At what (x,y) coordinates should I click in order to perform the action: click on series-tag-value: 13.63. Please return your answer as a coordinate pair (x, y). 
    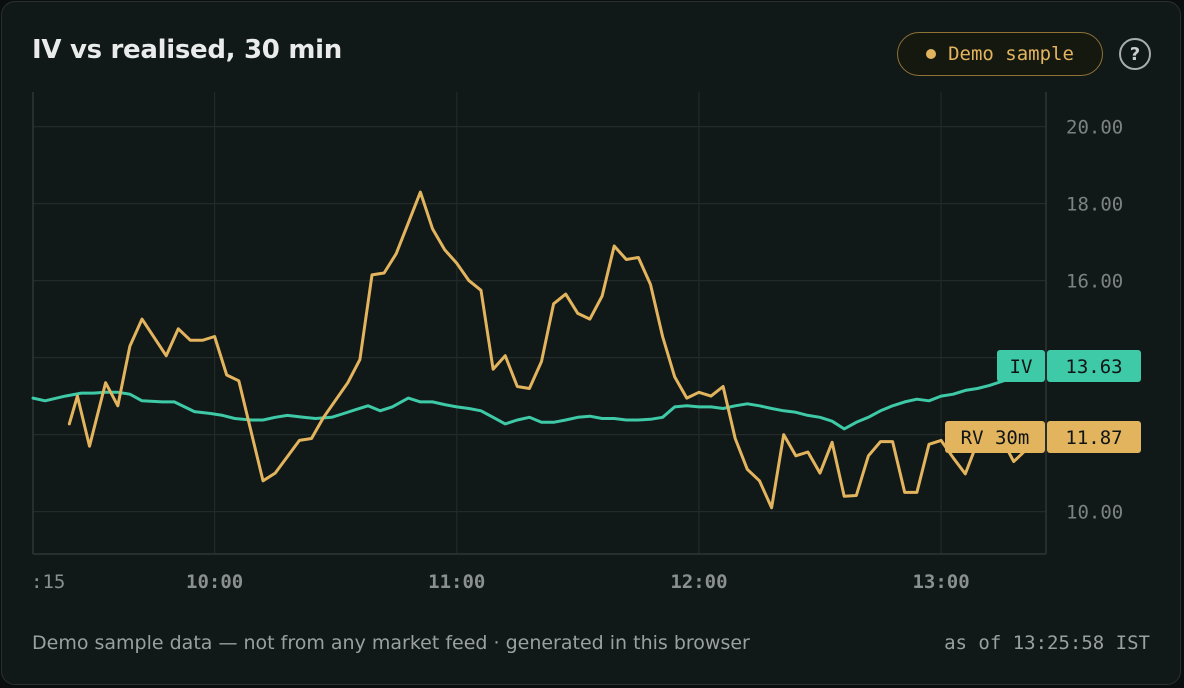
    Looking at the image, I should click on (1093, 367).